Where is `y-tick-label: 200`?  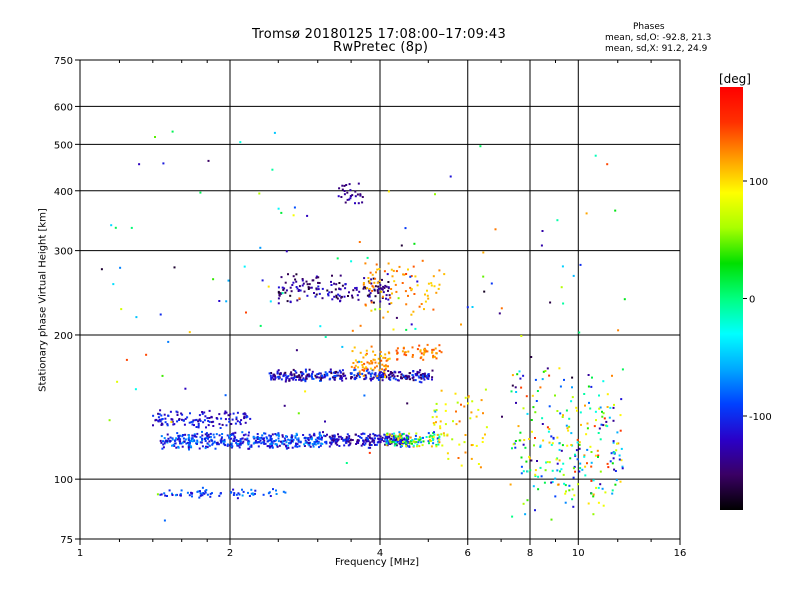 y-tick-label: 200 is located at coordinates (63, 336).